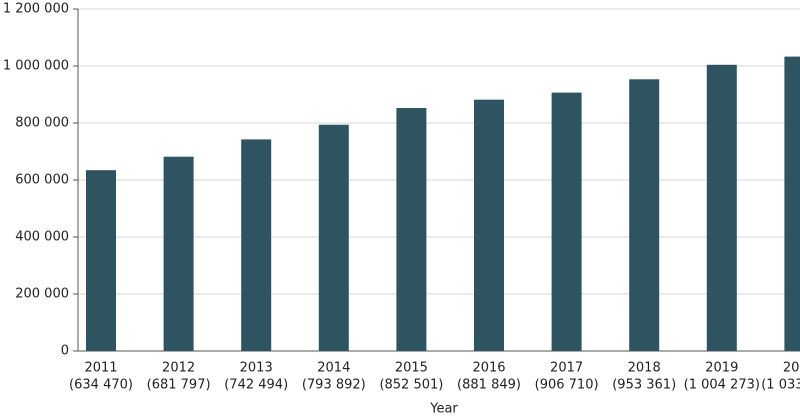  Describe the element at coordinates (42, 123) in the screenshot. I see `y-tick-label: 800 000` at that location.